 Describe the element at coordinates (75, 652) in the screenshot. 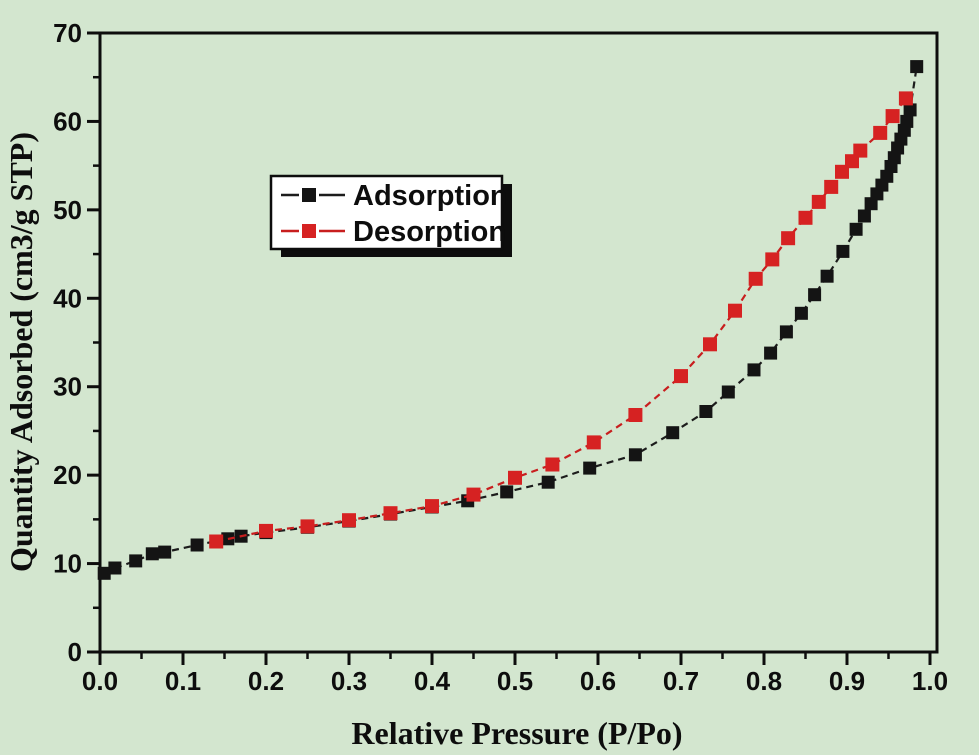

I see `y-tick-label: 0` at that location.